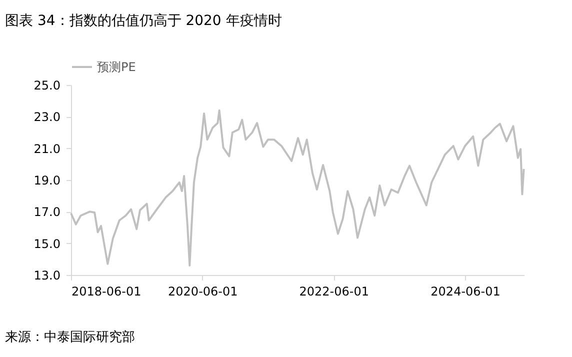 This screenshot has width=572, height=357. Describe the element at coordinates (203, 291) in the screenshot. I see `x-tick-label: 2020-06-01` at that location.